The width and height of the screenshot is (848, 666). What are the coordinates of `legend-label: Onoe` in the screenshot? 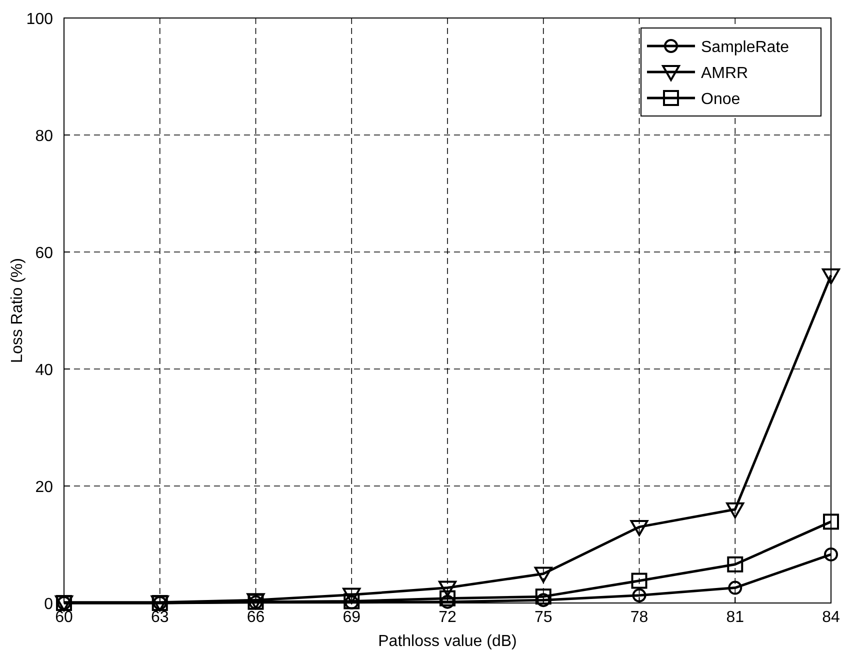 It's located at (720, 99).